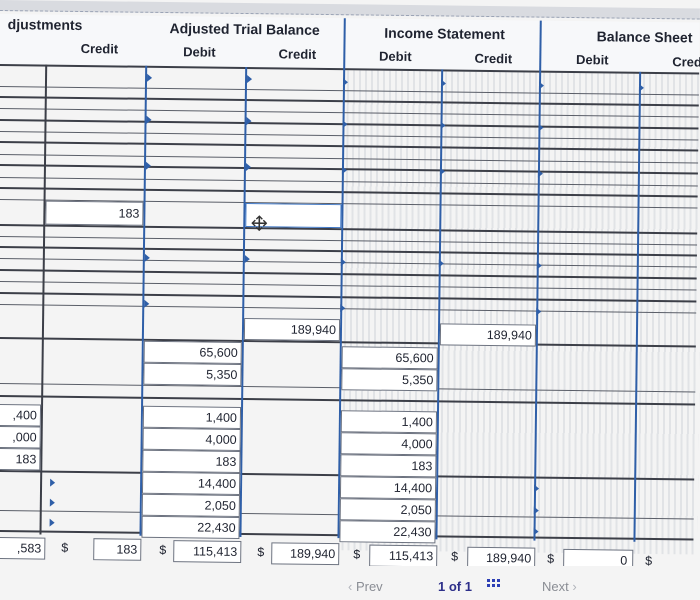  Describe the element at coordinates (509, 335) in the screenshot. I see `value-is-credit-189940: 189,940` at that location.